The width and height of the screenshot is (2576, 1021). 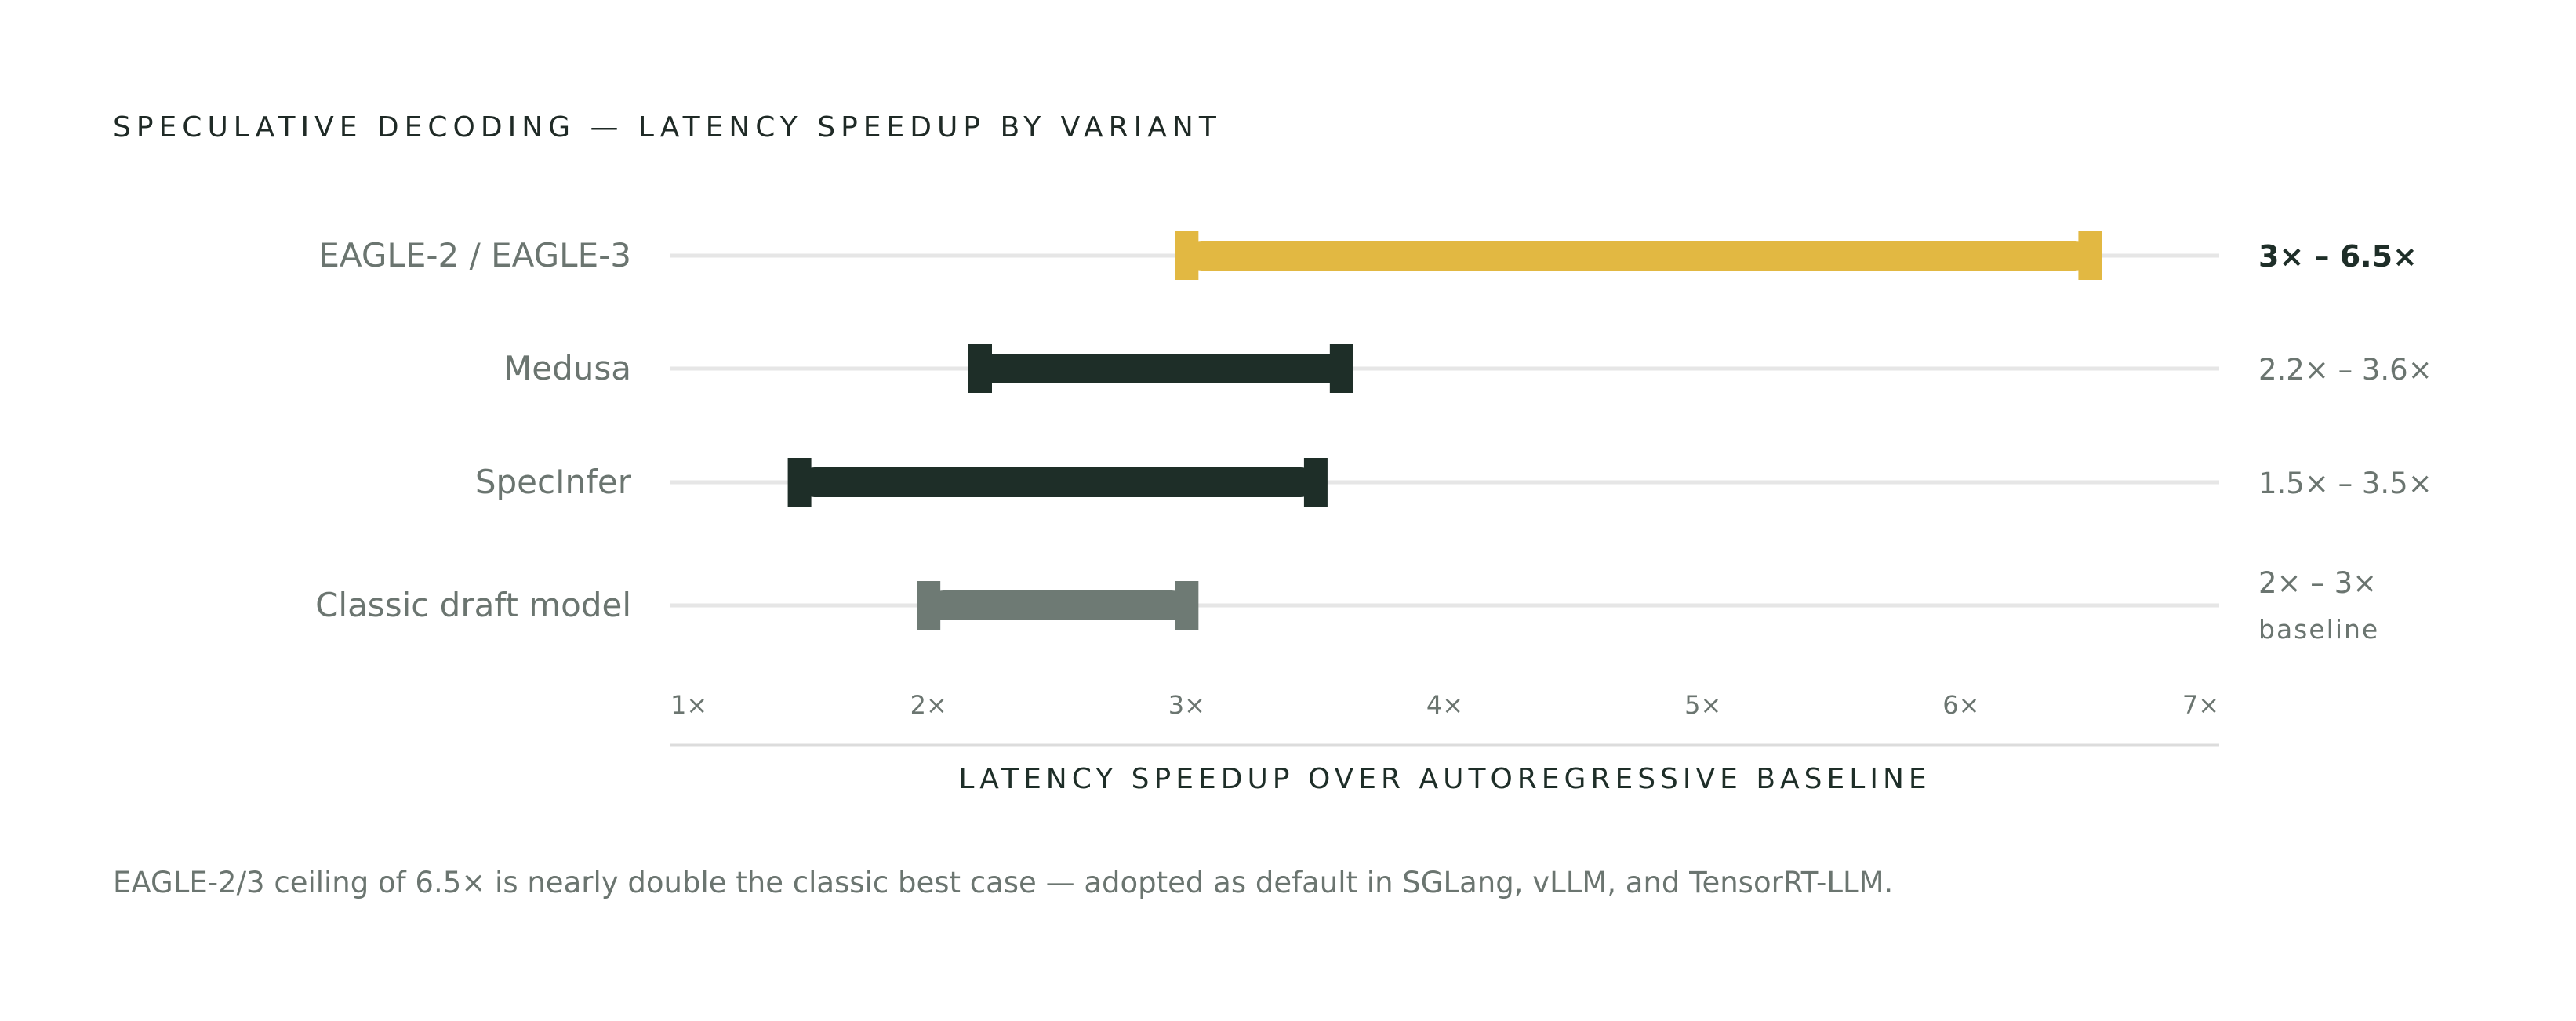 I want to click on x-tick-label: 5×, so click(x=1702, y=705).